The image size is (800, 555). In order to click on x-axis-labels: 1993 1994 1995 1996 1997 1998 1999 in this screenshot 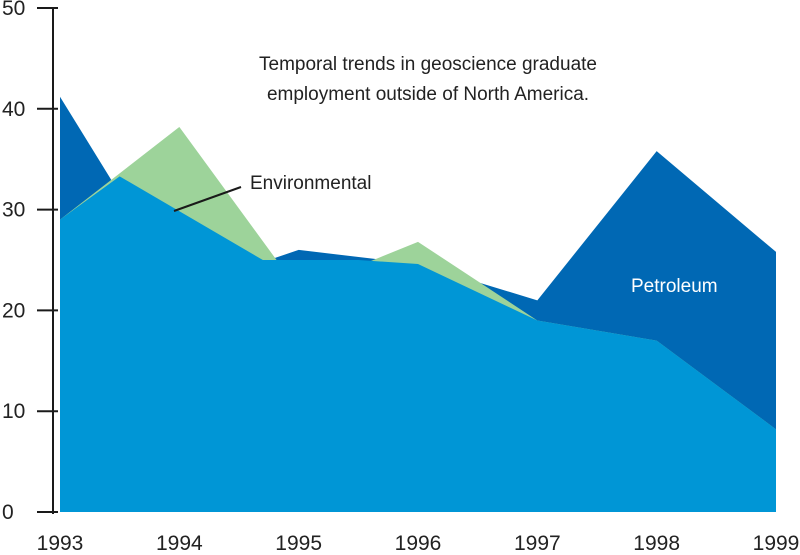, I will do `click(418, 543)`.